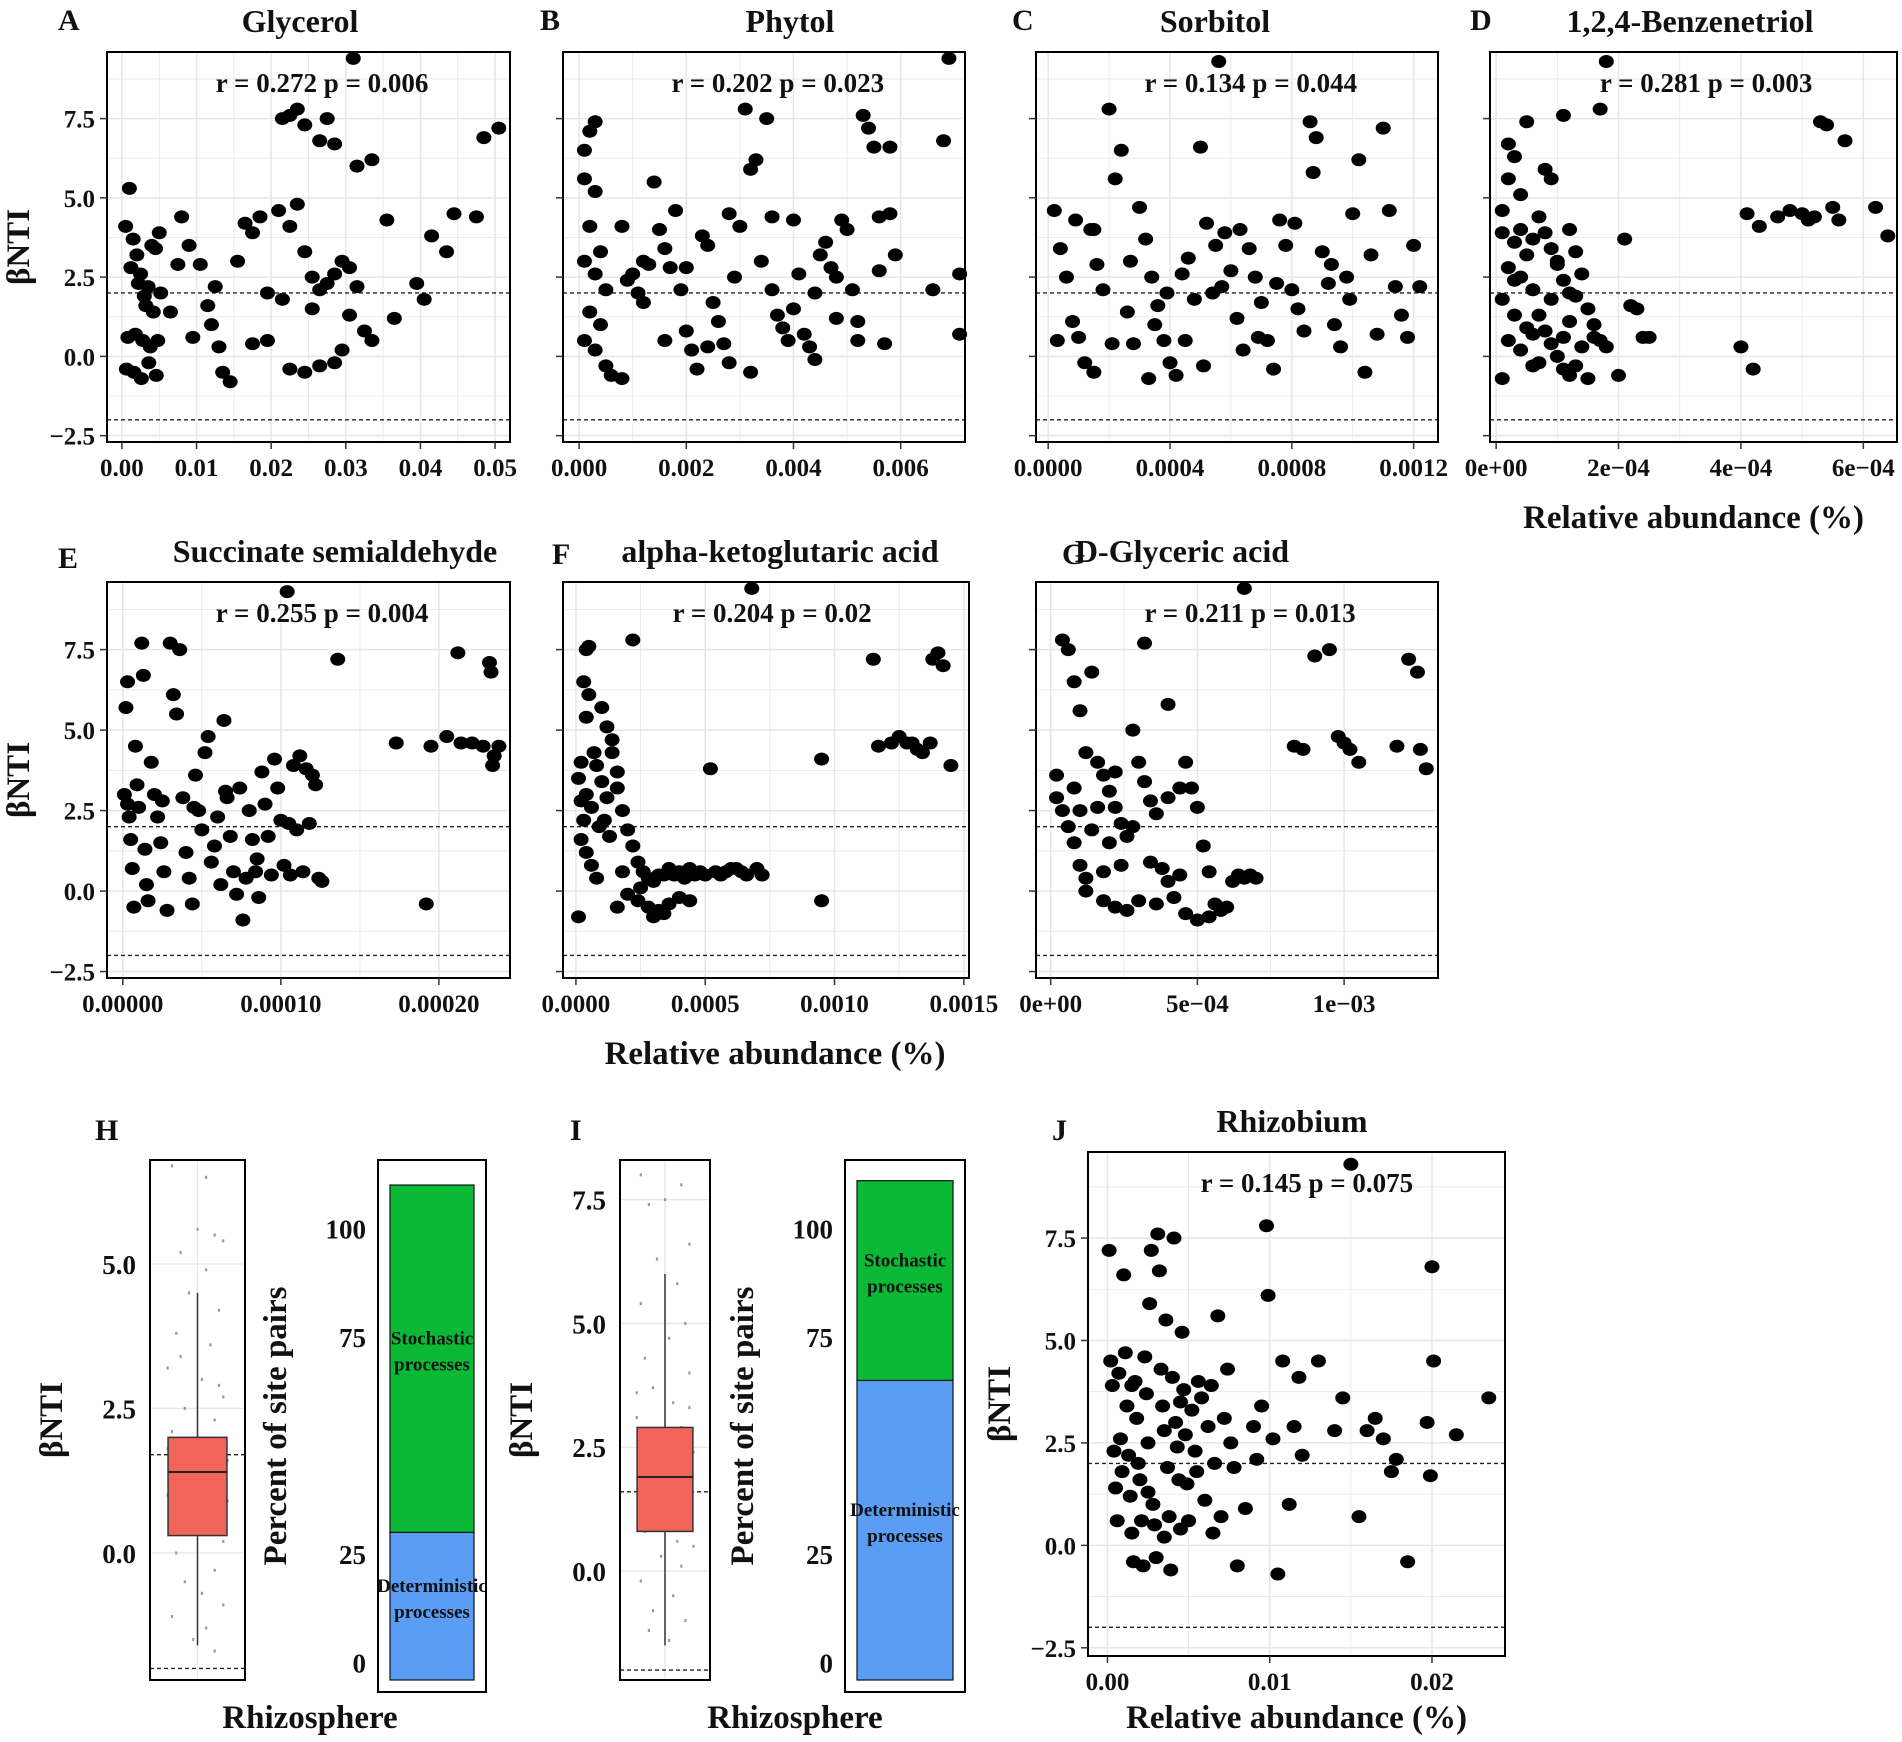 This screenshot has height=1742, width=1902. Describe the element at coordinates (819, 1338) in the screenshot. I see `y-tick-label: 75` at that location.